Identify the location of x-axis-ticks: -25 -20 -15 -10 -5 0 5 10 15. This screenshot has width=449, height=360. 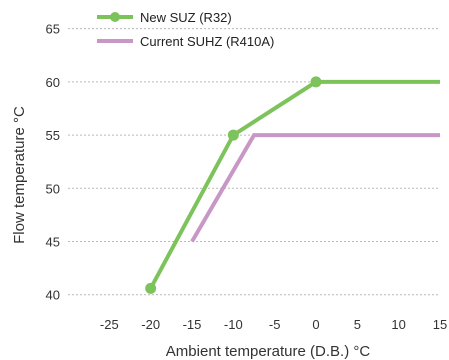
(273, 324).